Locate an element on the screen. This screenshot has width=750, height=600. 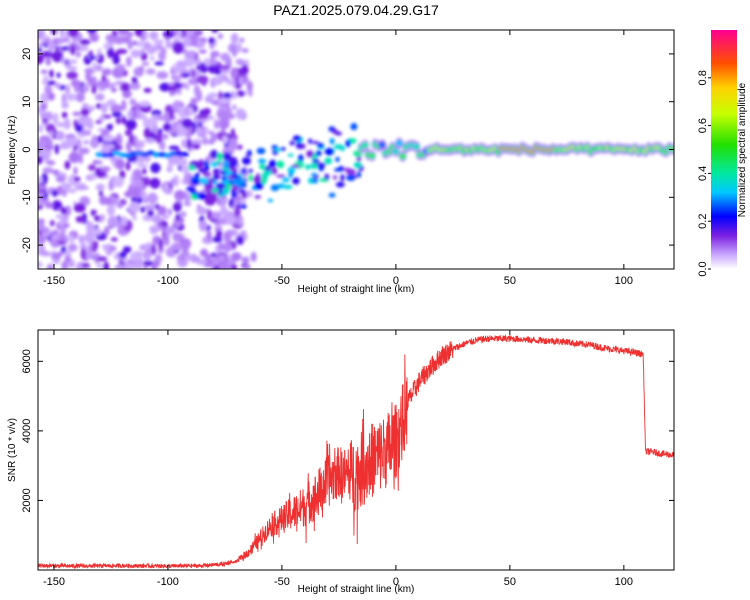
colorbar-ticks: 0.0 0.2 0.4 0.6 0.8 is located at coordinates (704, 173).